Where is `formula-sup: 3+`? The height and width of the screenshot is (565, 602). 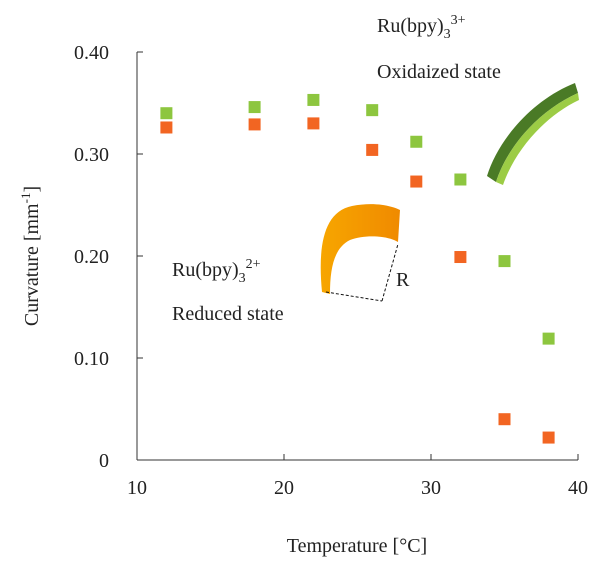
formula-sup: 3+ is located at coordinates (458, 20).